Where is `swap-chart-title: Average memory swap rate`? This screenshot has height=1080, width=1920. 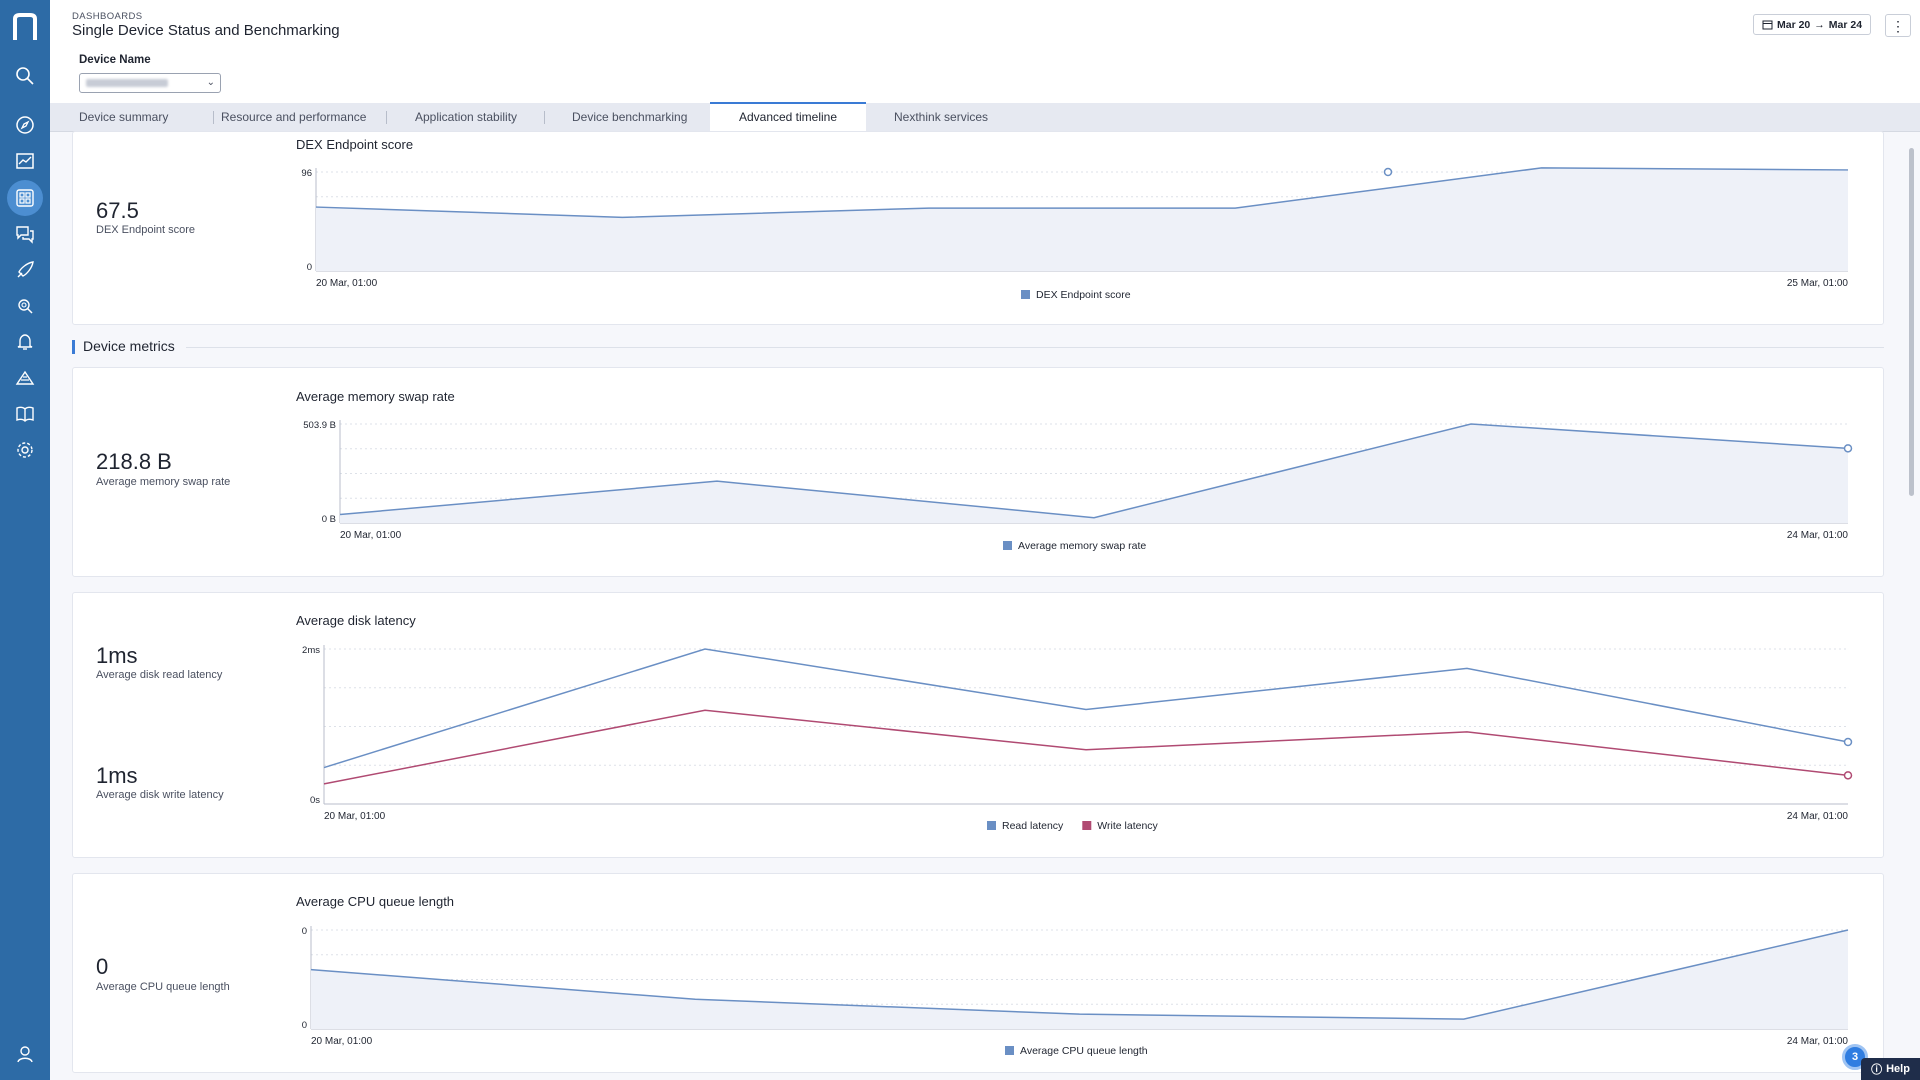 swap-chart-title: Average memory swap rate is located at coordinates (375, 396).